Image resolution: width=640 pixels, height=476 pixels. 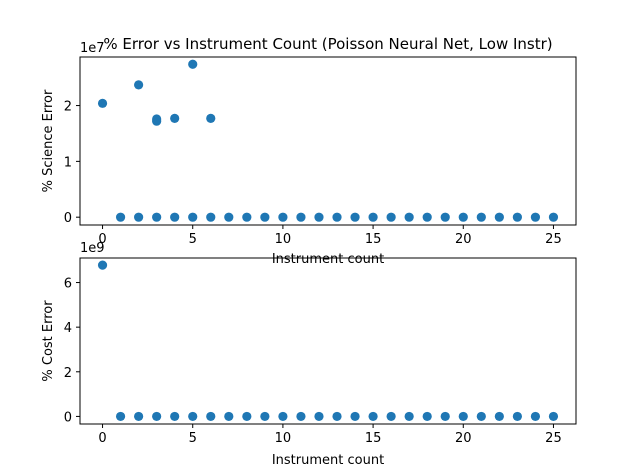 I want to click on cost-error-y-tick-label: 0, so click(x=68, y=417).